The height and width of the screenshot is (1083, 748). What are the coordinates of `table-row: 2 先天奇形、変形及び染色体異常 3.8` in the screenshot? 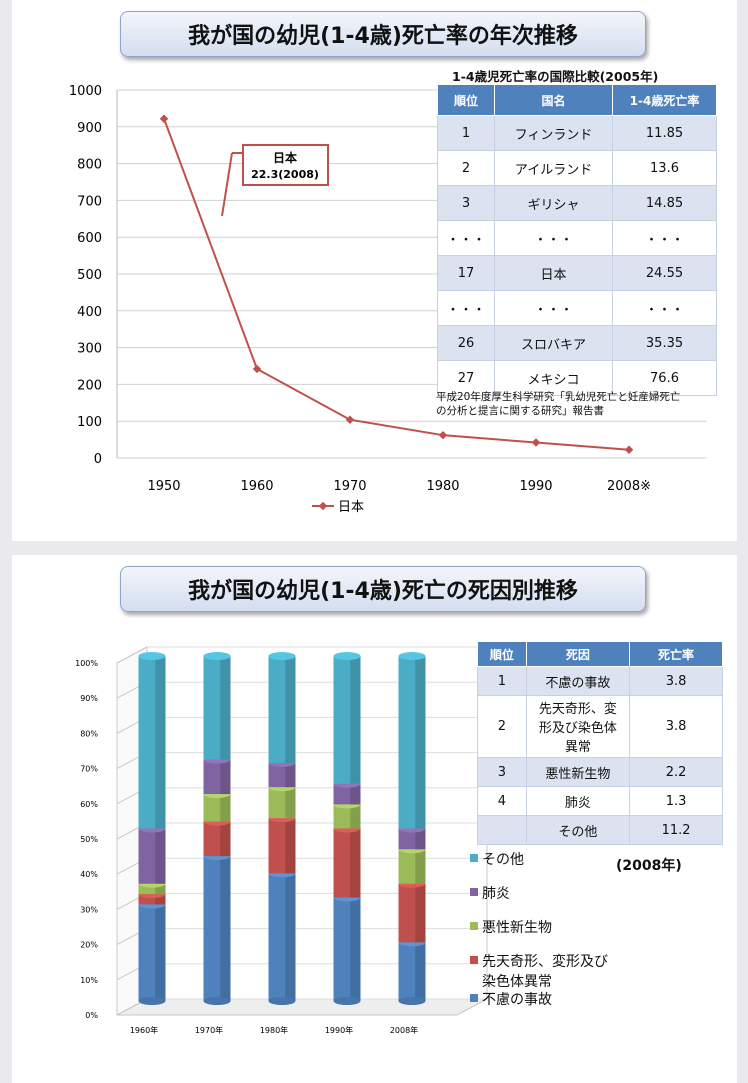 It's located at (600, 726).